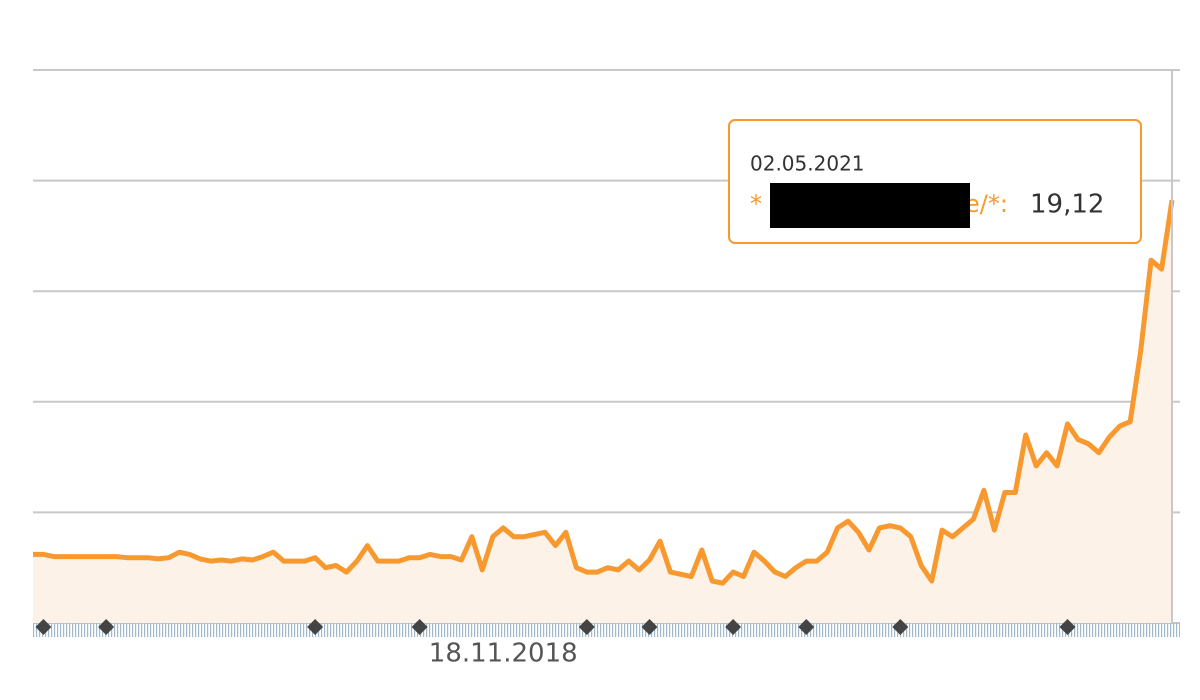 The height and width of the screenshot is (700, 1200). Describe the element at coordinates (606, 630) in the screenshot. I see `x-axis-band` at that location.